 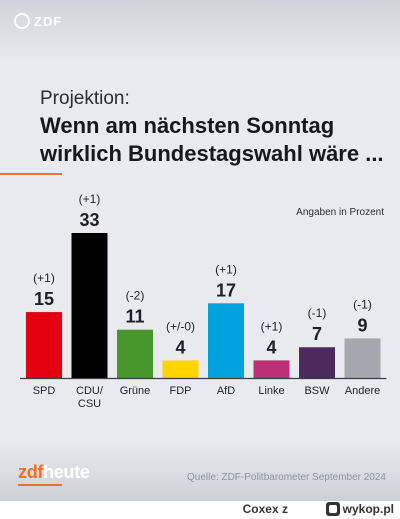 I want to click on bar-change-label: (-2), so click(x=135, y=296).